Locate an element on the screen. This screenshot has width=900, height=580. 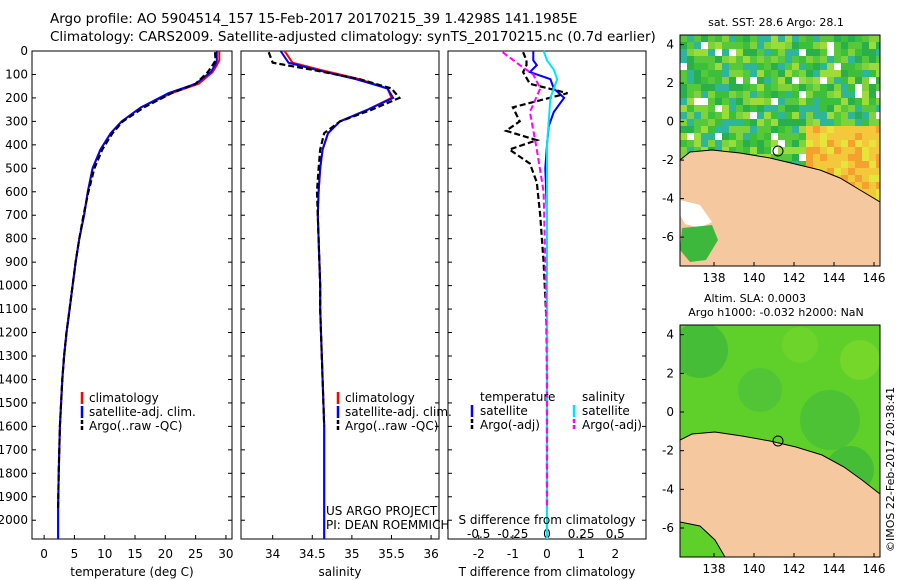
x-tick-label: 35.5 is located at coordinates (391, 554).